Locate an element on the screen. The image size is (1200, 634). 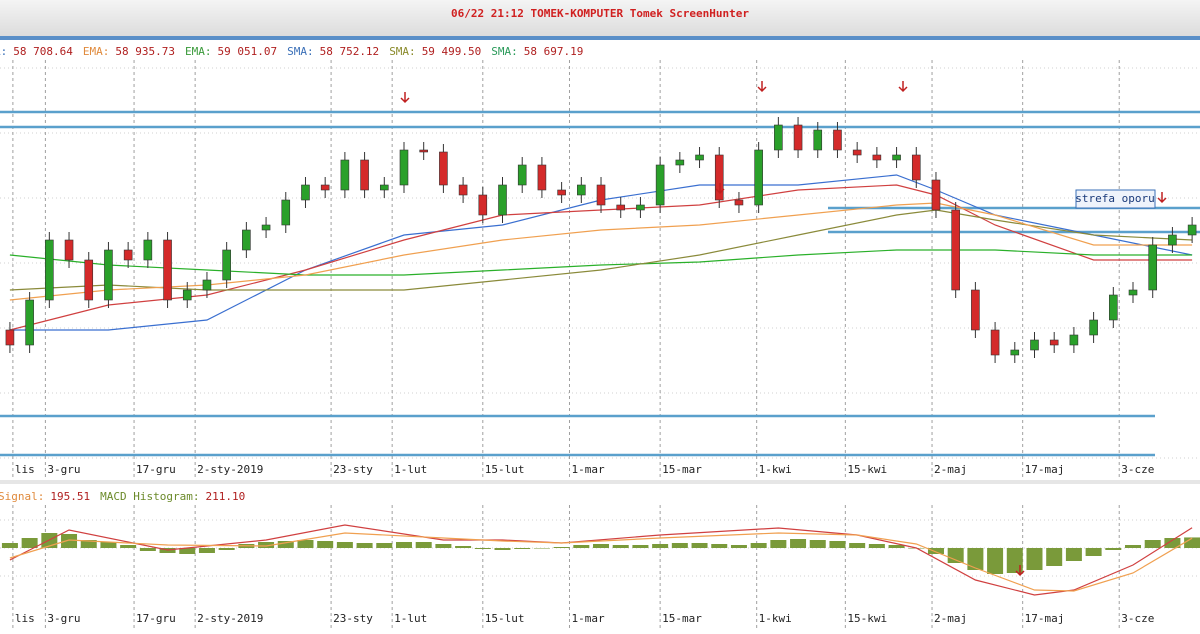
legend-label: A: is located at coordinates (3, 51).